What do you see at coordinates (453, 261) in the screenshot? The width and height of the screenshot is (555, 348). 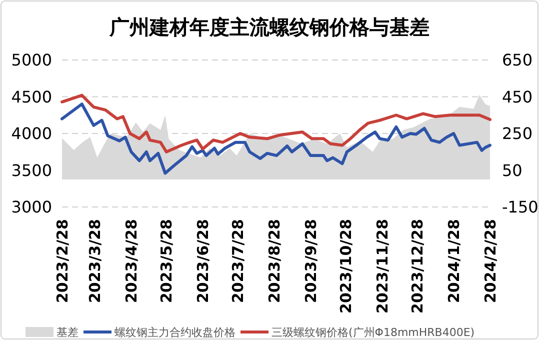 I see `x-tick-label: 2024/1/28` at bounding box center [453, 261].